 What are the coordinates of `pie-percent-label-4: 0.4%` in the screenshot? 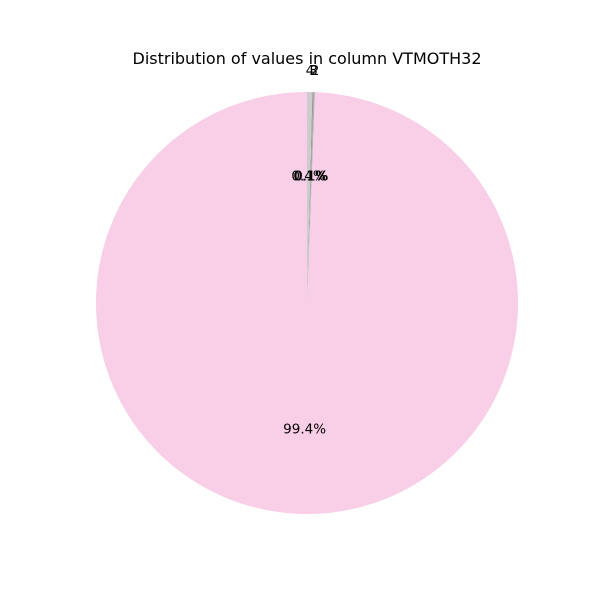 It's located at (308, 176).